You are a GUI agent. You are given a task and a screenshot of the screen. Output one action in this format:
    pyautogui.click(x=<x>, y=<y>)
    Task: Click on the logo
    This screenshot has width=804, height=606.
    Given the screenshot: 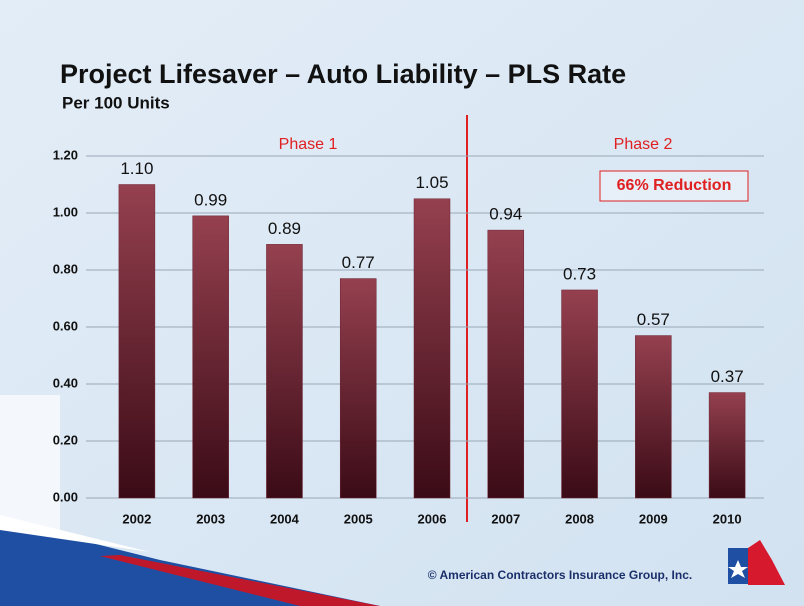 What is the action you would take?
    pyautogui.click(x=756, y=562)
    